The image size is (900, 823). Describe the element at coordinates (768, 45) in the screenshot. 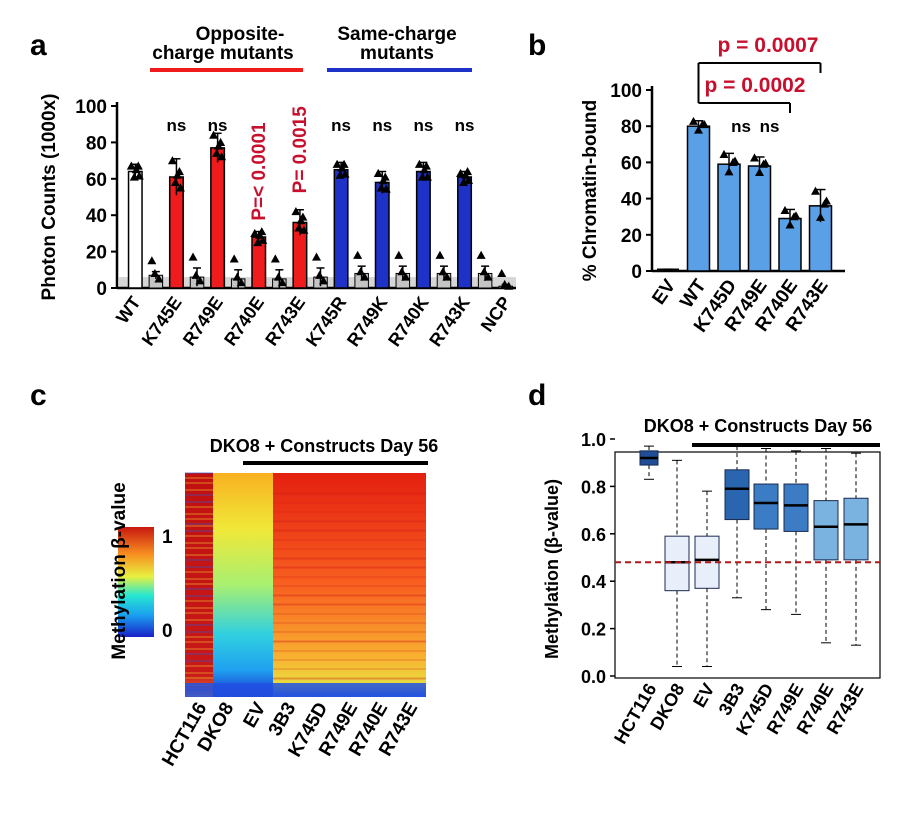

I see `p-value-label: p = 0.0007` at that location.